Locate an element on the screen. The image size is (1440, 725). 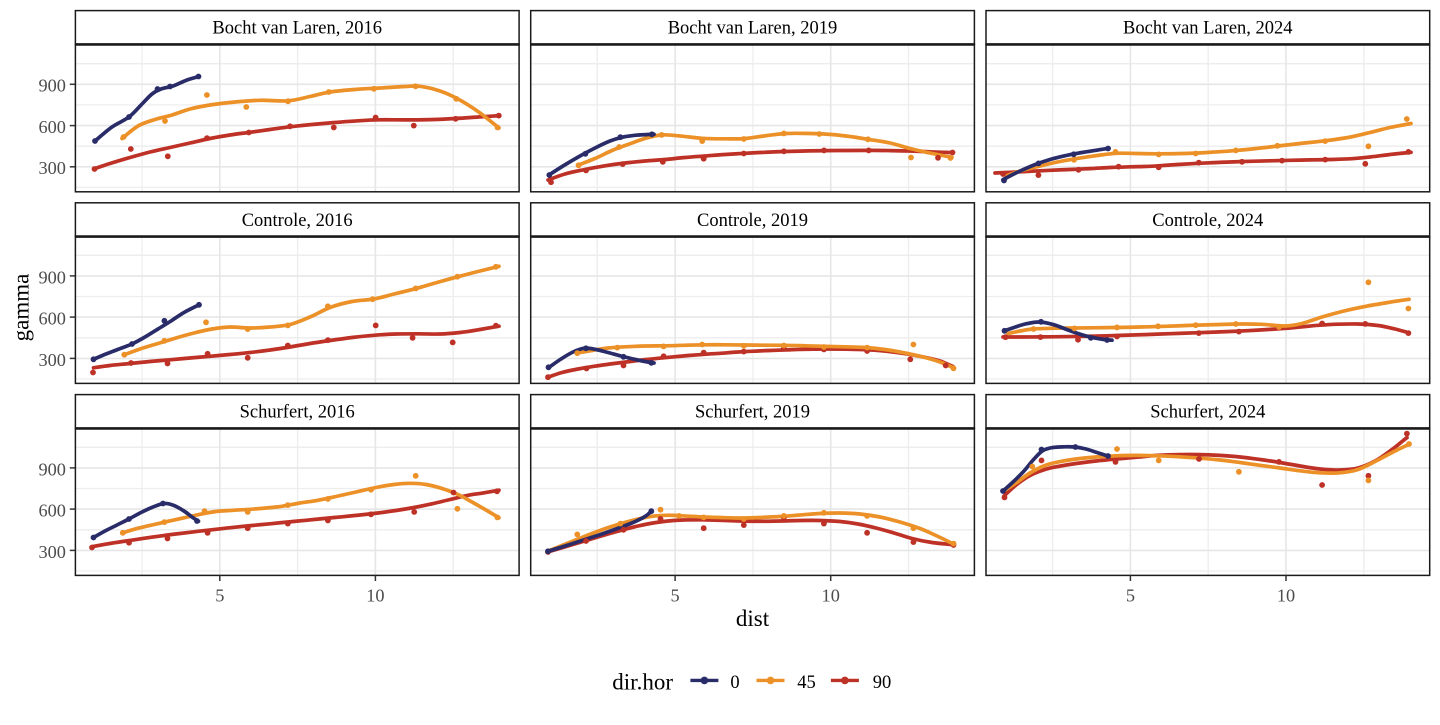
svg-text: Schurfert, 2016 is located at coordinates (297, 413).